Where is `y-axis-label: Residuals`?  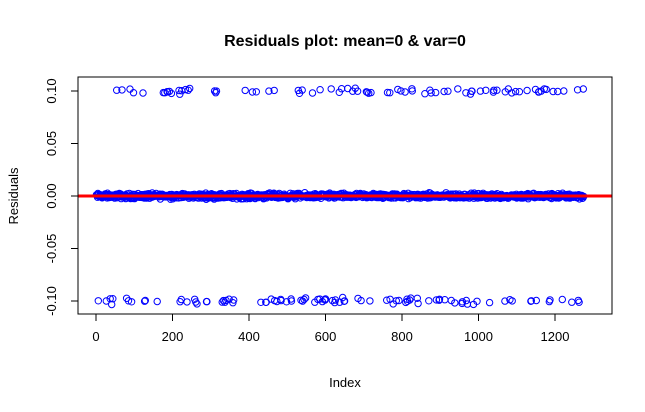
y-axis-label: Residuals is located at coordinates (13, 196).